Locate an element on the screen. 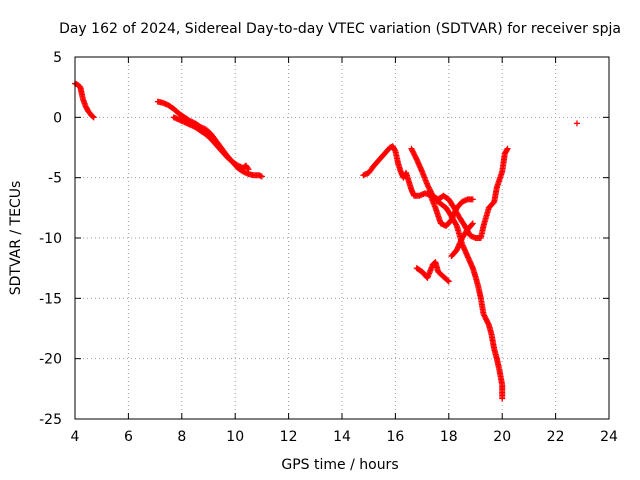 The width and height of the screenshot is (640, 480). x-tick-label: 4 is located at coordinates (75, 437).